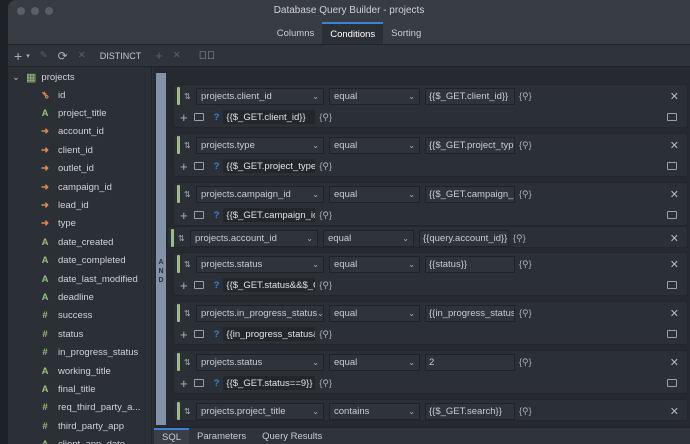 The height and width of the screenshot is (444, 690). What do you see at coordinates (292, 436) in the screenshot?
I see `tab-query-results: Query Results` at bounding box center [292, 436].